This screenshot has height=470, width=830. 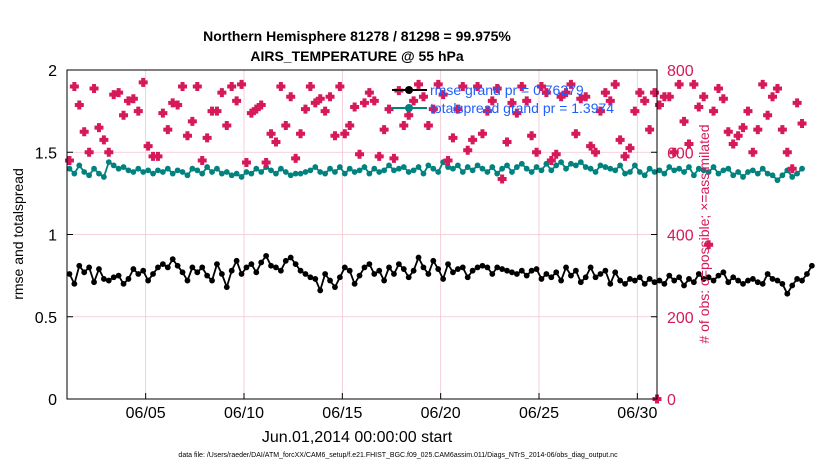 I want to click on x-tick-label: 06/10, so click(x=244, y=413).